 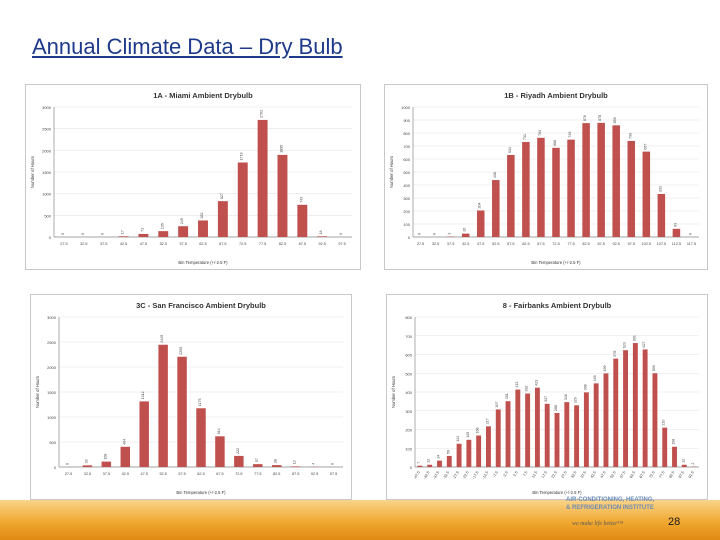 What do you see at coordinates (652, 475) in the screenshot?
I see `chart-fairbanks-x-tick-label: 72.5` at bounding box center [652, 475].